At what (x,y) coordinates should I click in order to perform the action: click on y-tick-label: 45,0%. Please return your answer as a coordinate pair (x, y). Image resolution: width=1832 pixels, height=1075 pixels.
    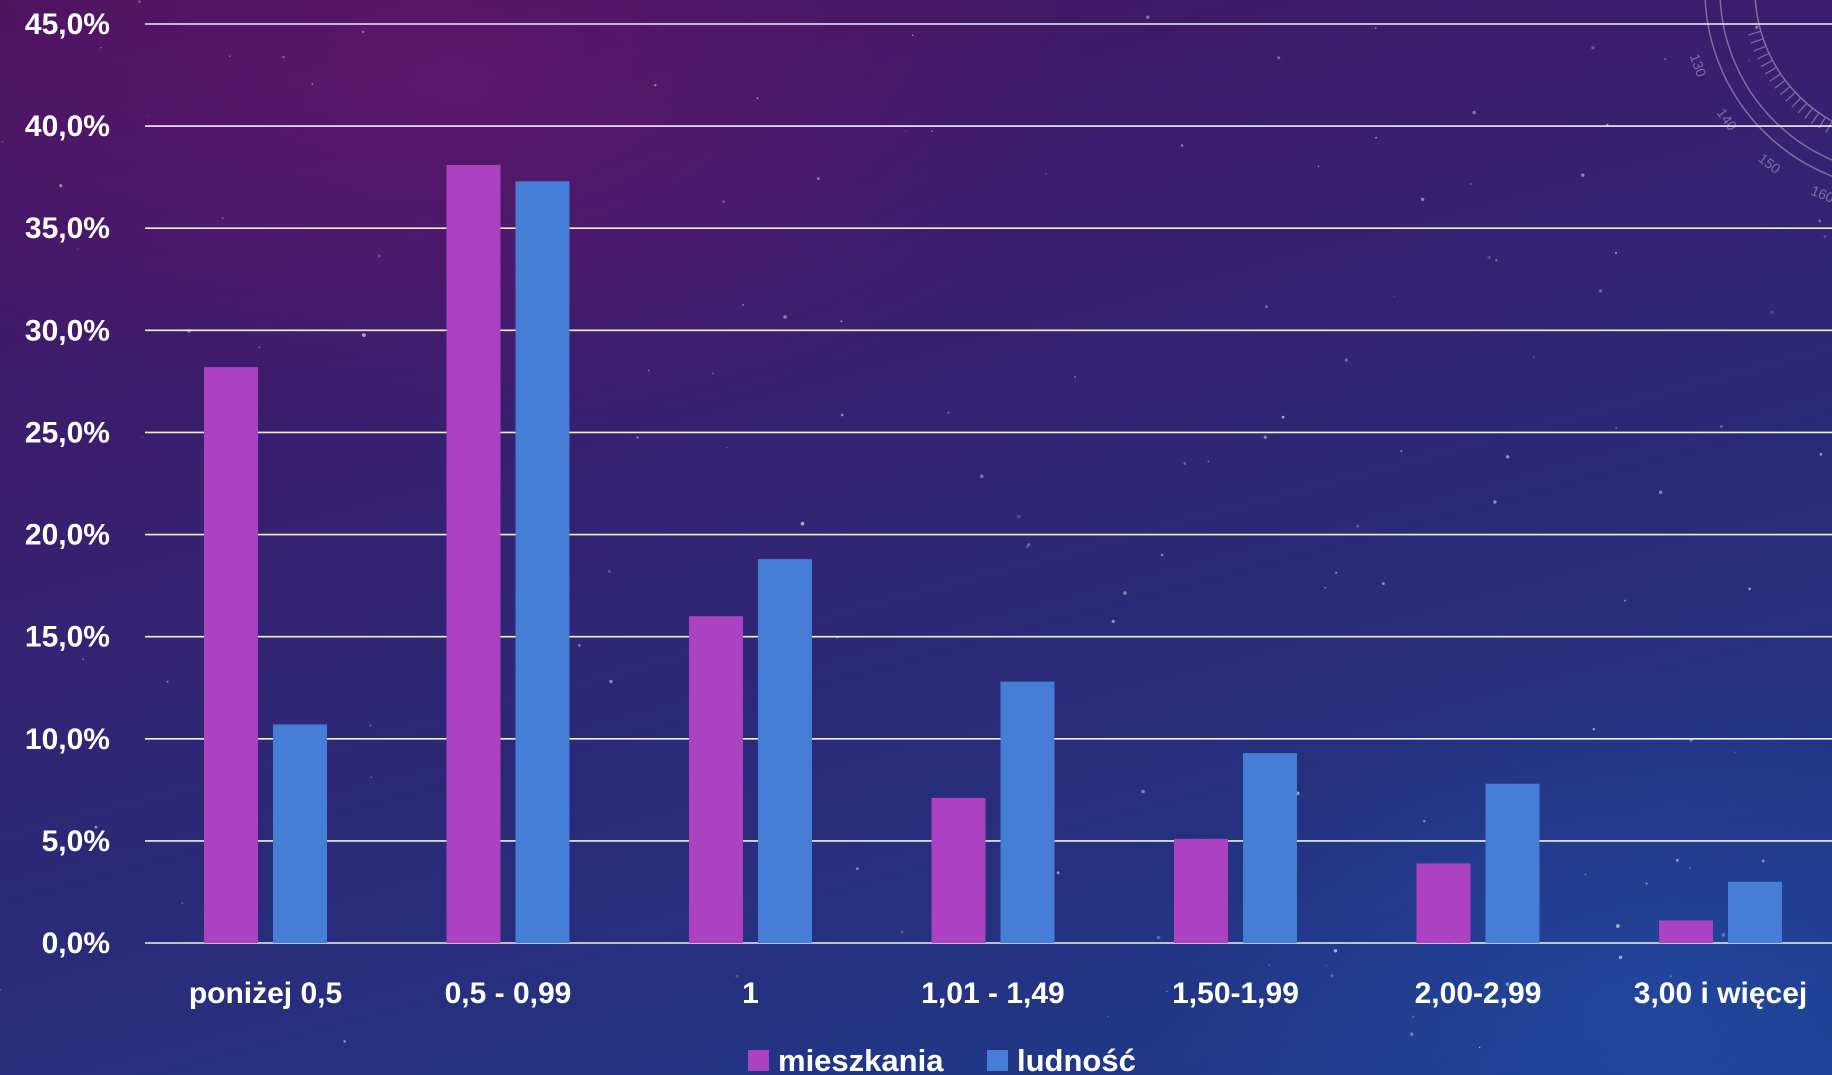
    Looking at the image, I should click on (67, 24).